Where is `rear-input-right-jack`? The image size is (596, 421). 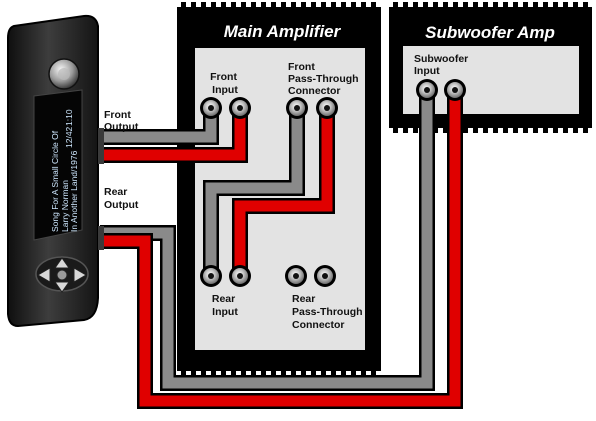 rear-input-right-jack is located at coordinates (240, 276).